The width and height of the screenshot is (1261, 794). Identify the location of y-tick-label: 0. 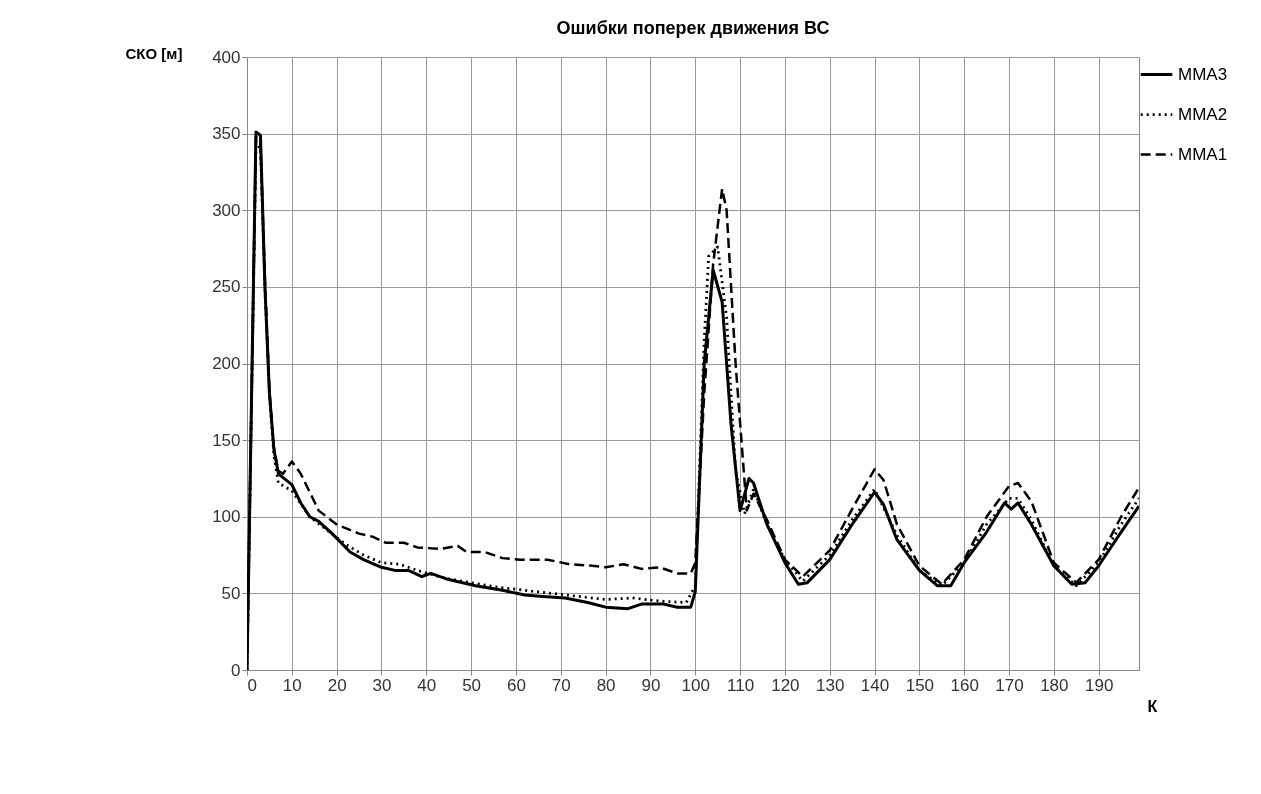
(236, 670).